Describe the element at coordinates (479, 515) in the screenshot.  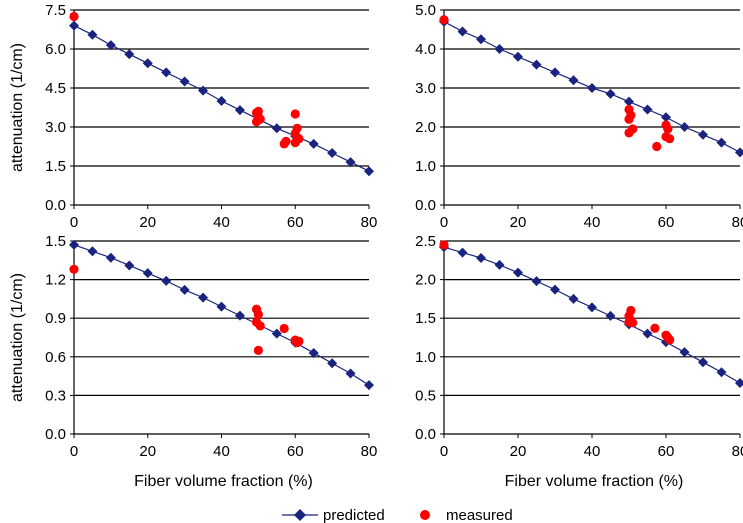
I see `legend-label-measured: measured` at that location.